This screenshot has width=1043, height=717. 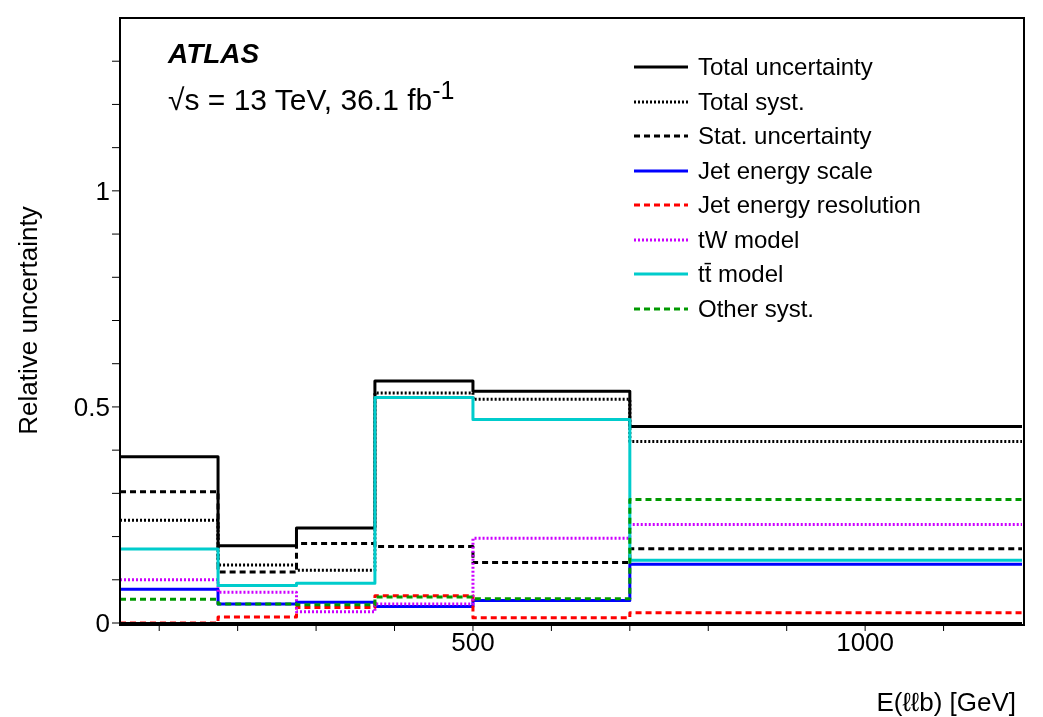 What do you see at coordinates (28, 320) in the screenshot?
I see `y-axis-title: Relative uncertainty` at bounding box center [28, 320].